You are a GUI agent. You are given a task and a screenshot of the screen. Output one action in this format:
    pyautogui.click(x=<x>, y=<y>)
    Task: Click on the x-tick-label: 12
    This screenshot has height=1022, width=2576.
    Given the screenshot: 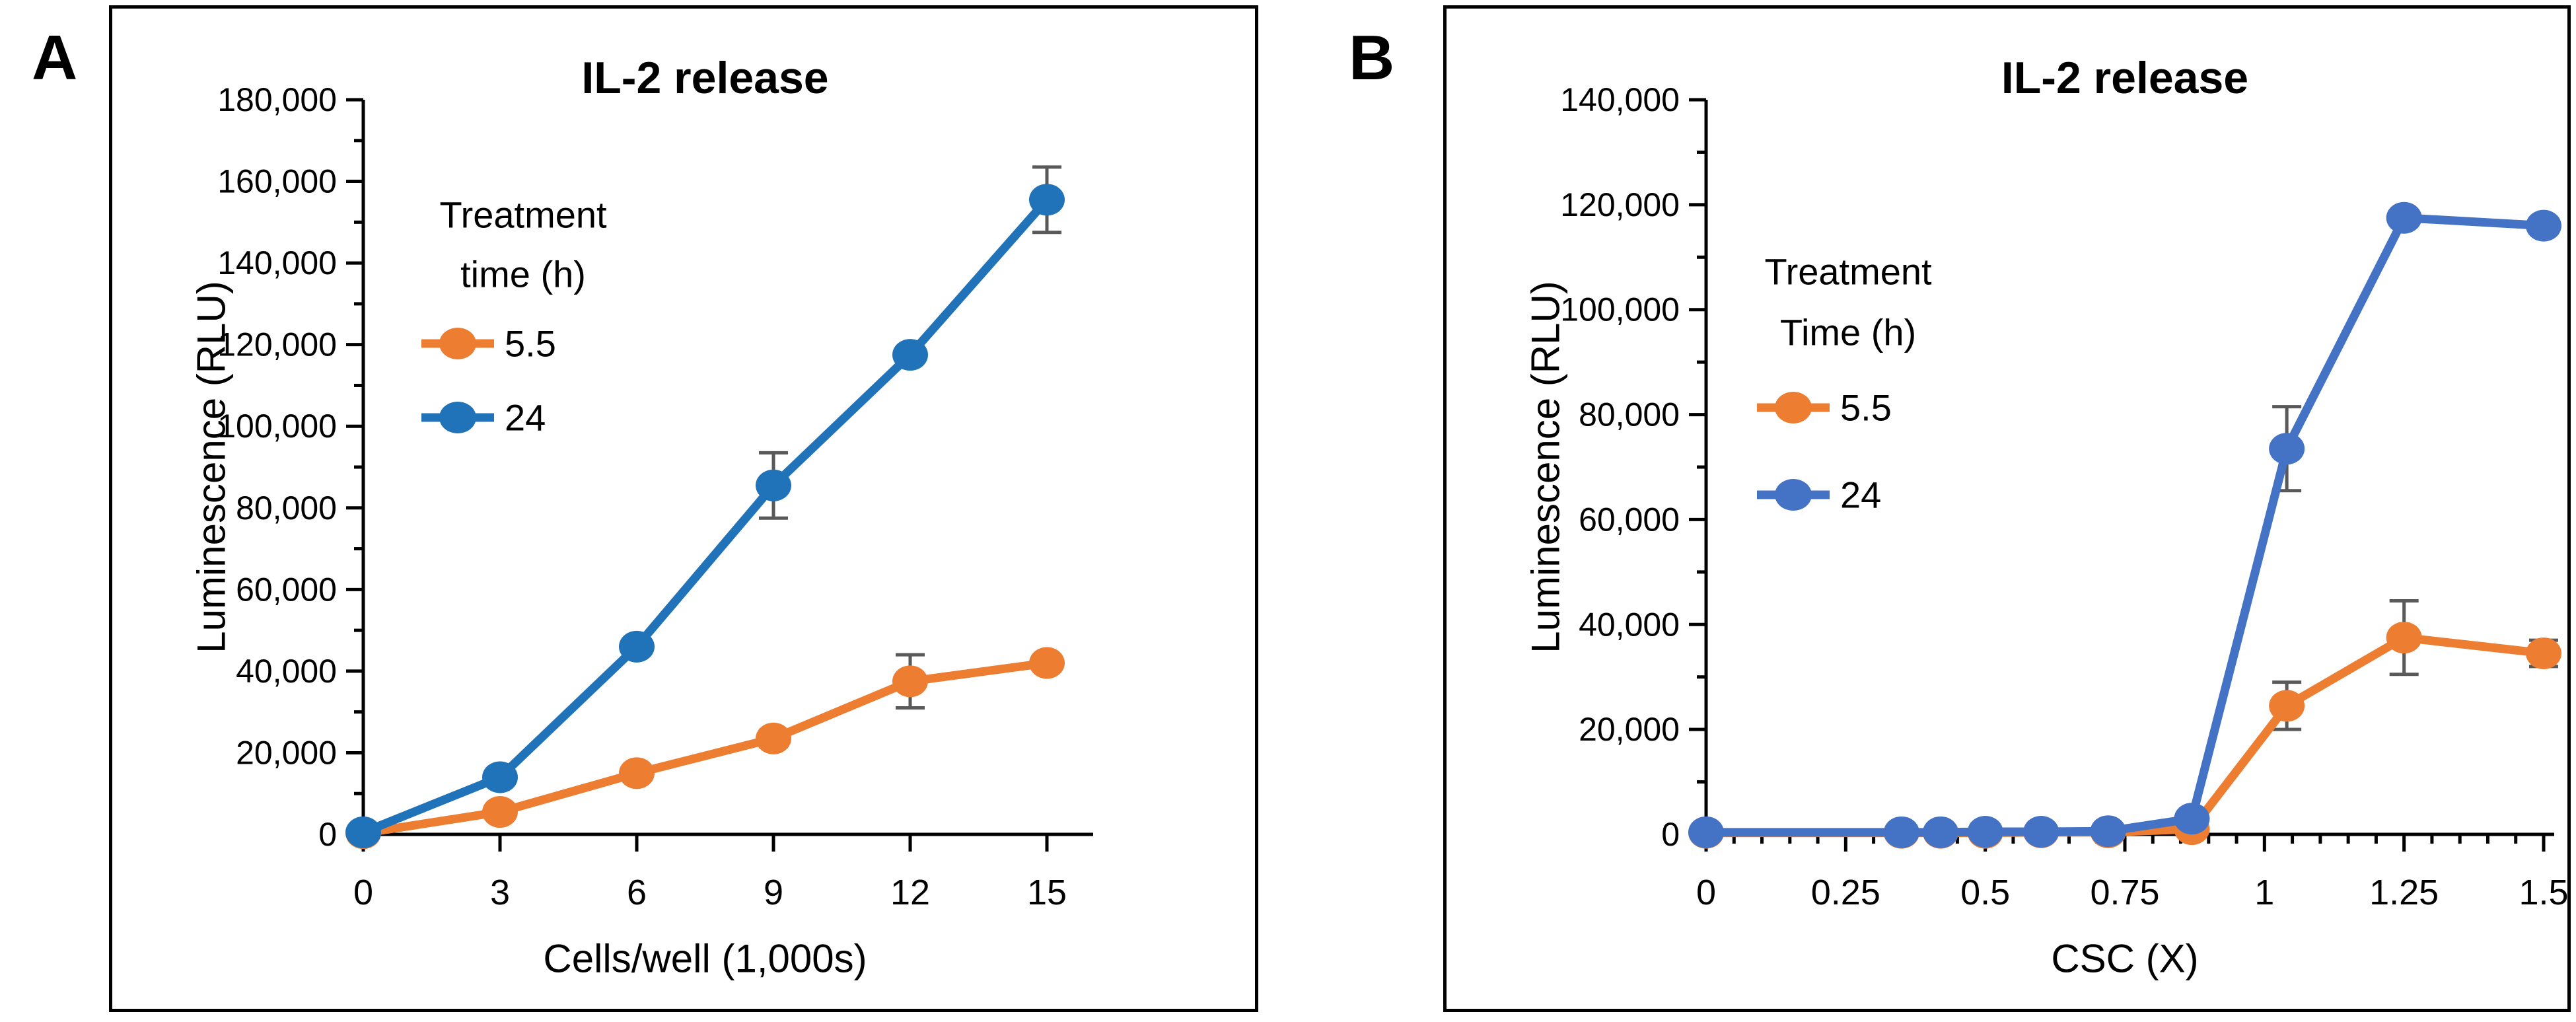 What is the action you would take?
    pyautogui.click(x=910, y=893)
    